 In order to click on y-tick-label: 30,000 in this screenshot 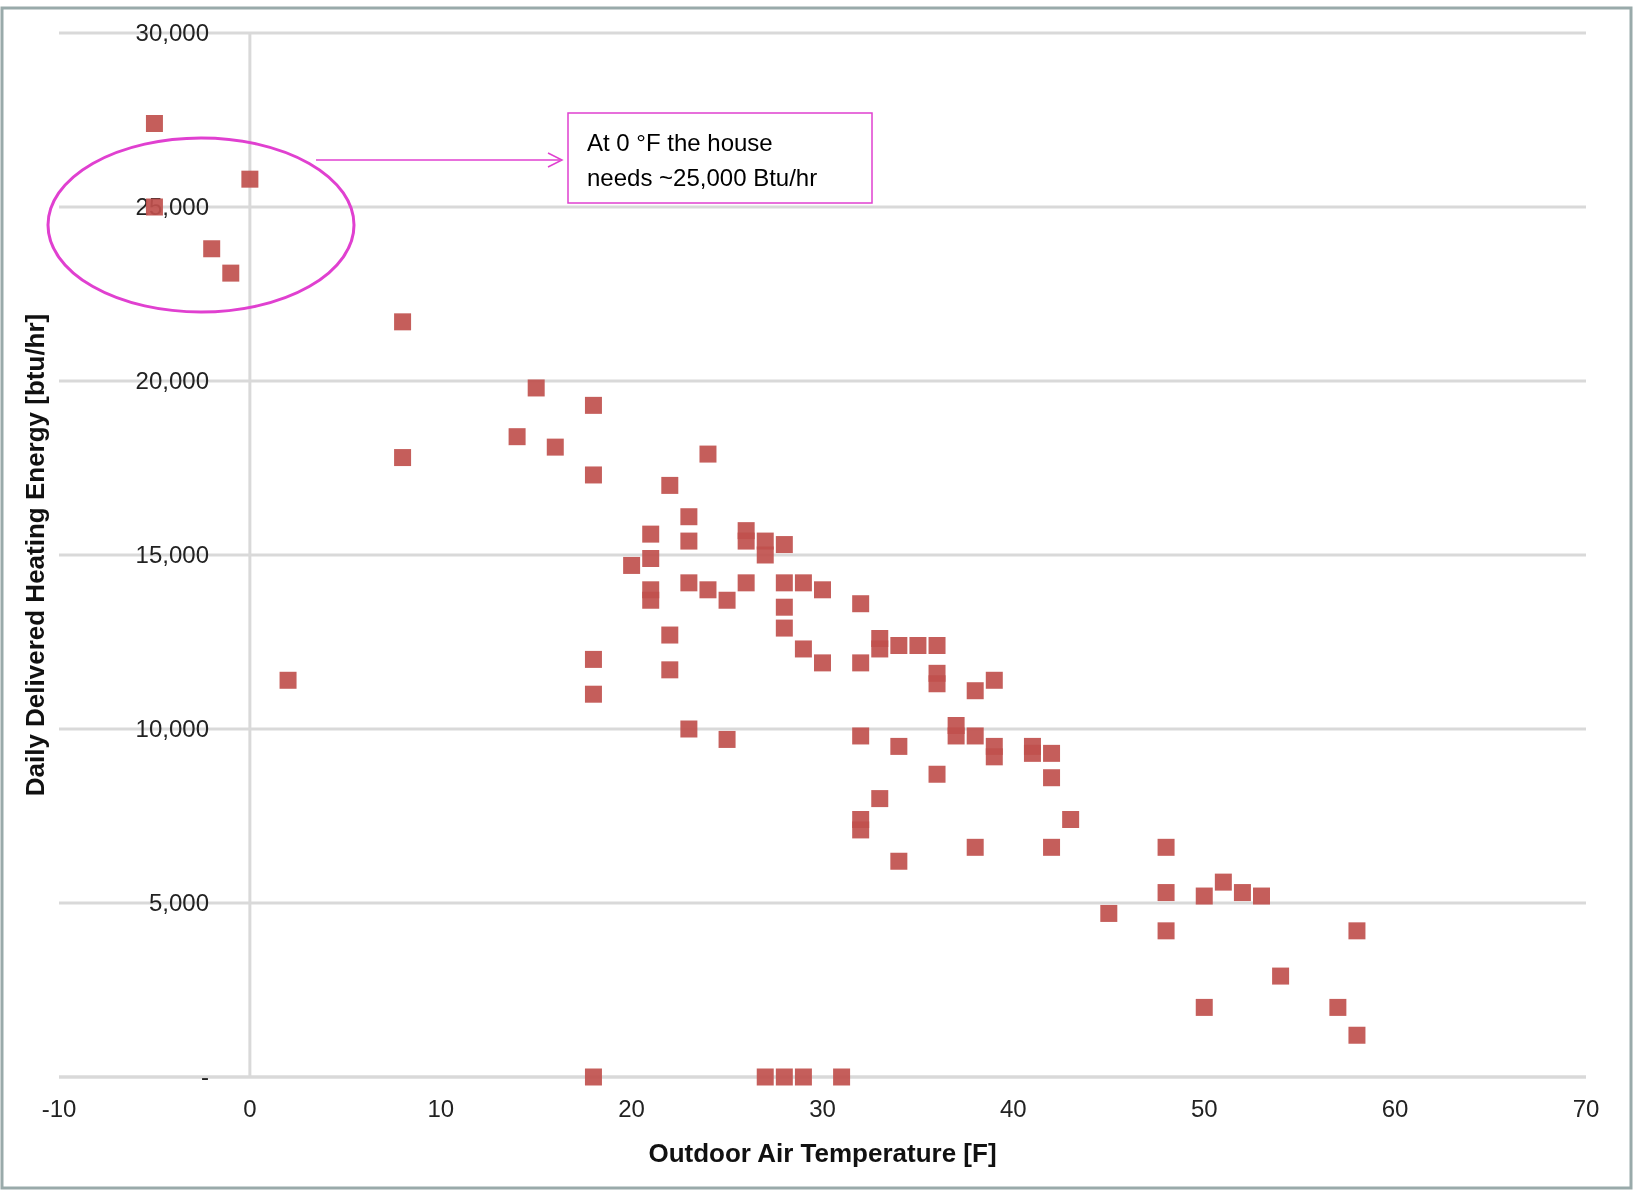, I will do `click(172, 33)`.